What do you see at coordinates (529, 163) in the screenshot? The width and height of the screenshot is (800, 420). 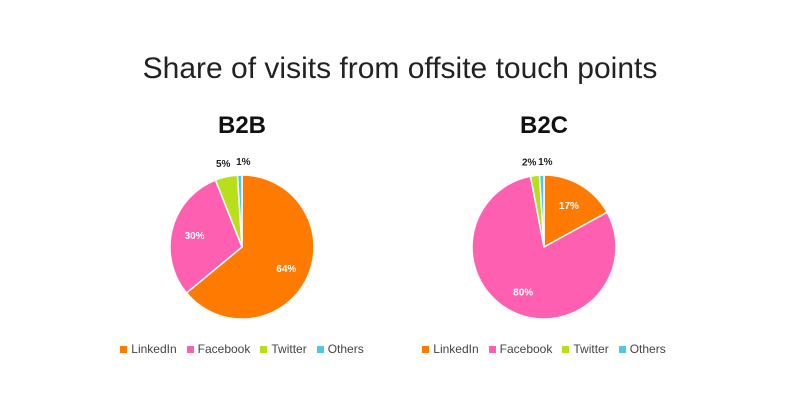 I see `slice-label-twitter: 2%` at bounding box center [529, 163].